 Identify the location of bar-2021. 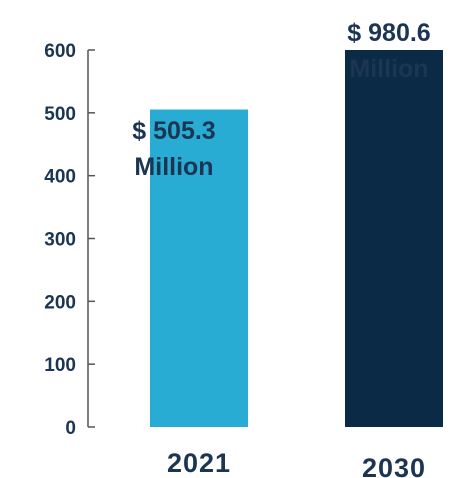
(199, 268).